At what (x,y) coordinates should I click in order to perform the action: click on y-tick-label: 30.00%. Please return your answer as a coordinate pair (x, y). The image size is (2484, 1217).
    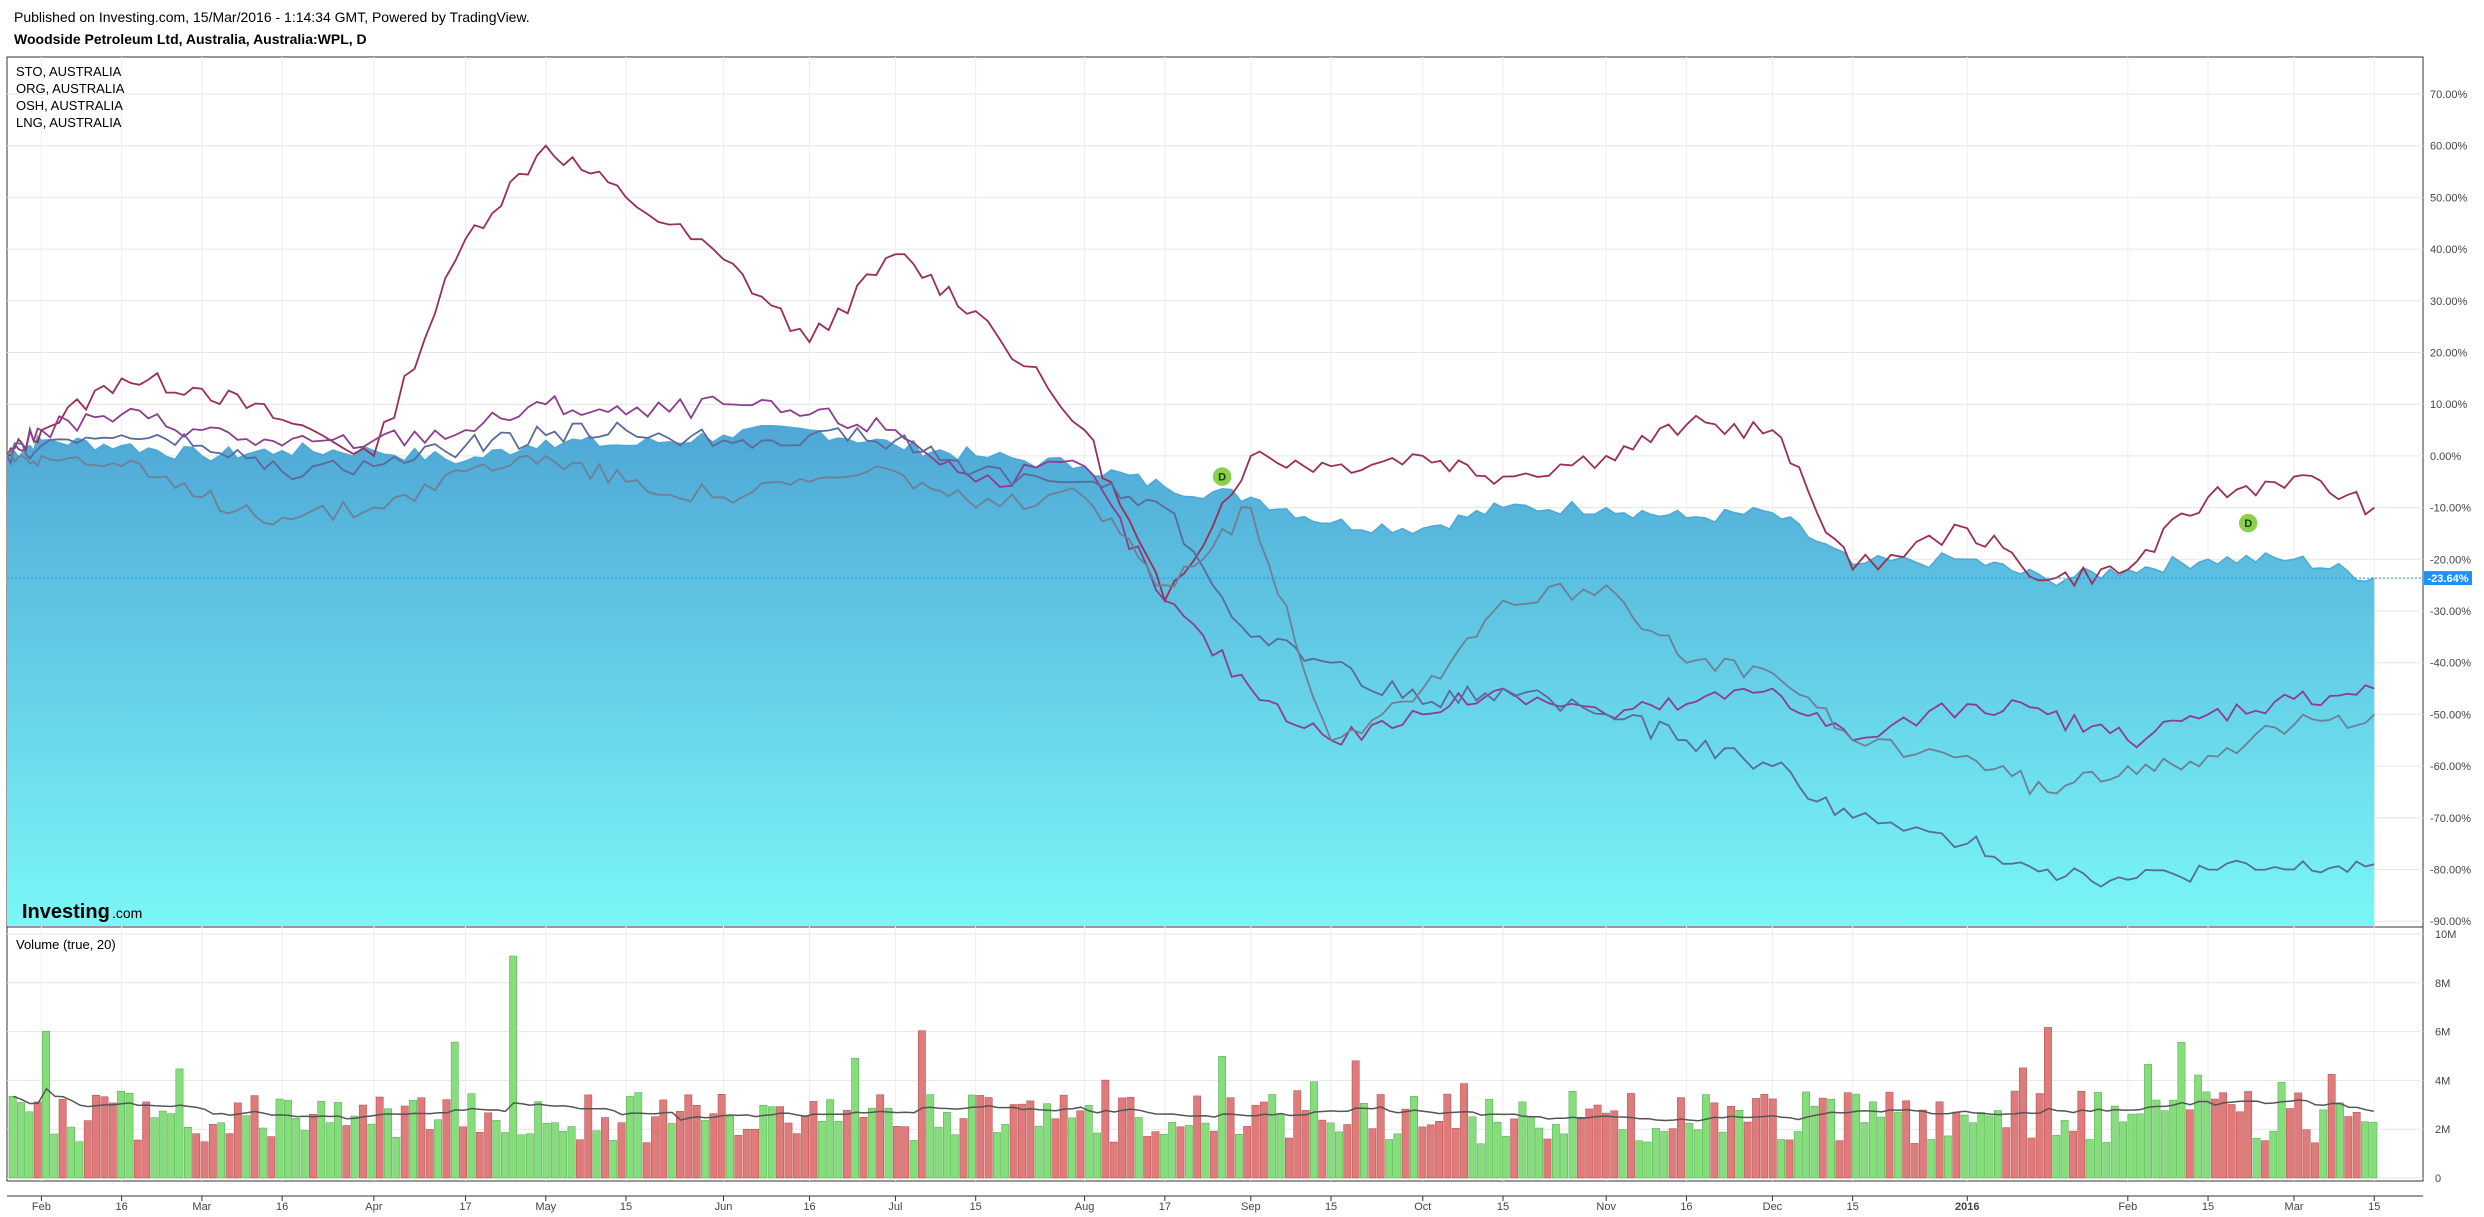
    Looking at the image, I should click on (2449, 302).